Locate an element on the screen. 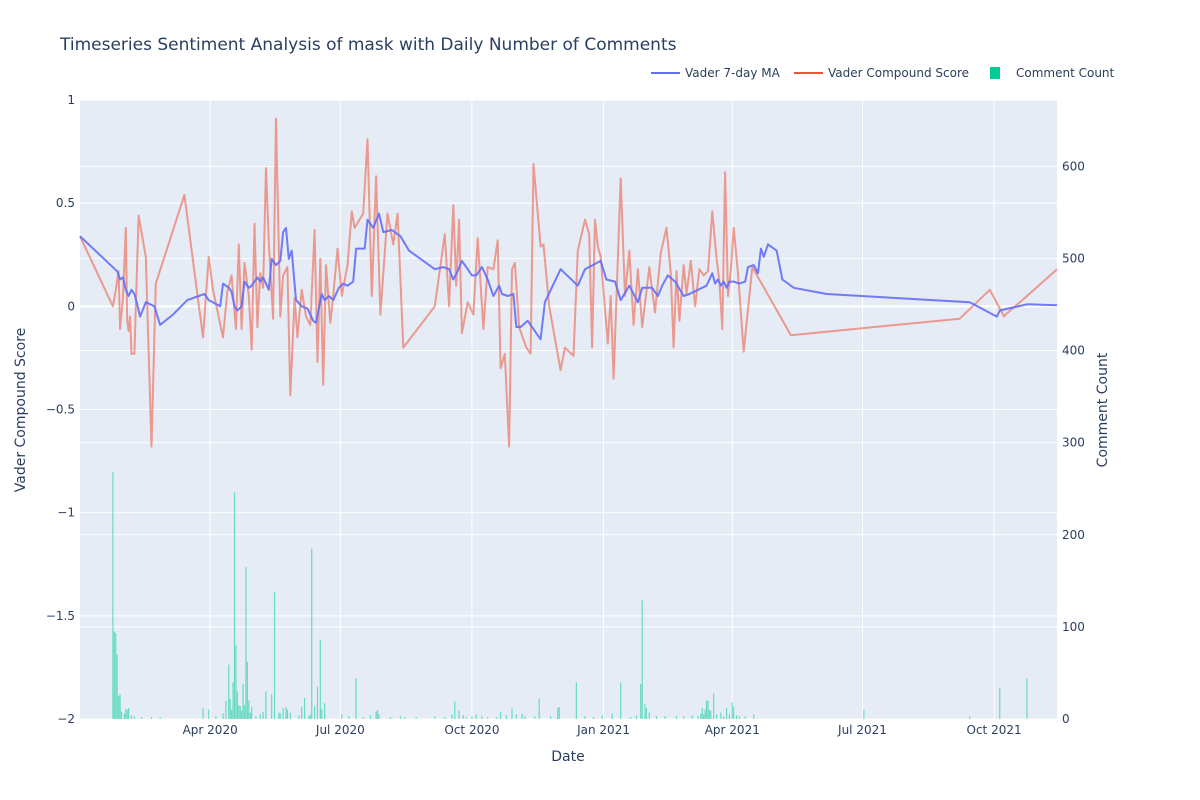  y2-tick-label: 0 is located at coordinates (1066, 719).